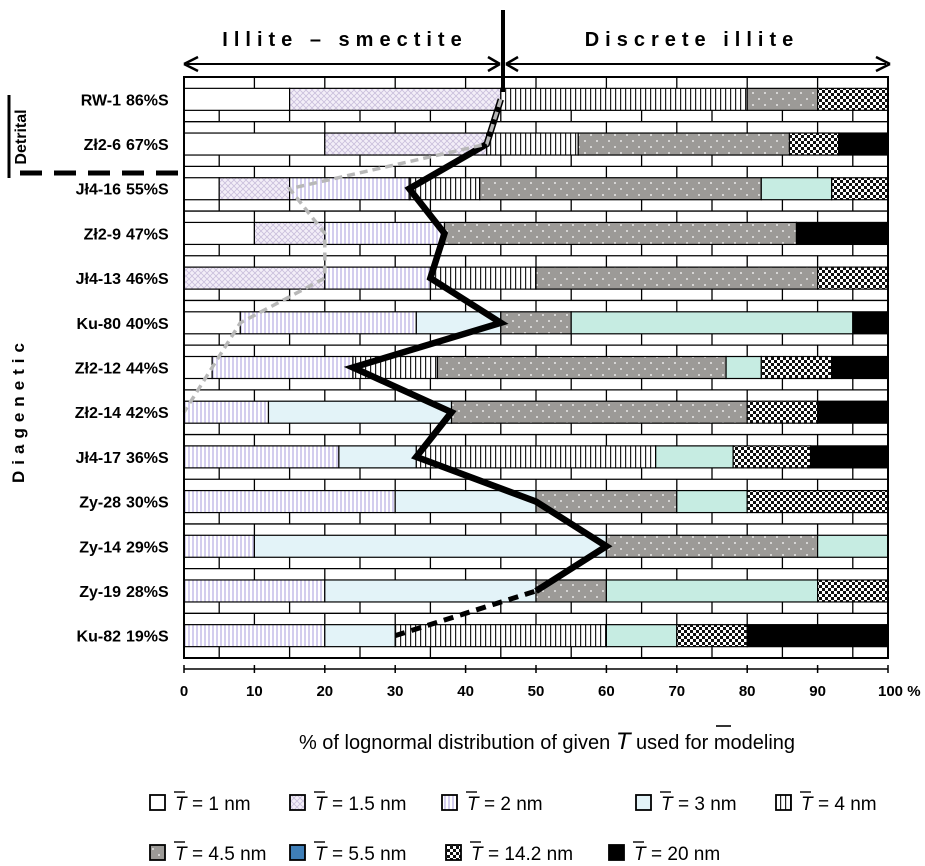 Image resolution: width=925 pixels, height=866 pixels. I want to click on arrowhead-mid-left, so click(494, 64).